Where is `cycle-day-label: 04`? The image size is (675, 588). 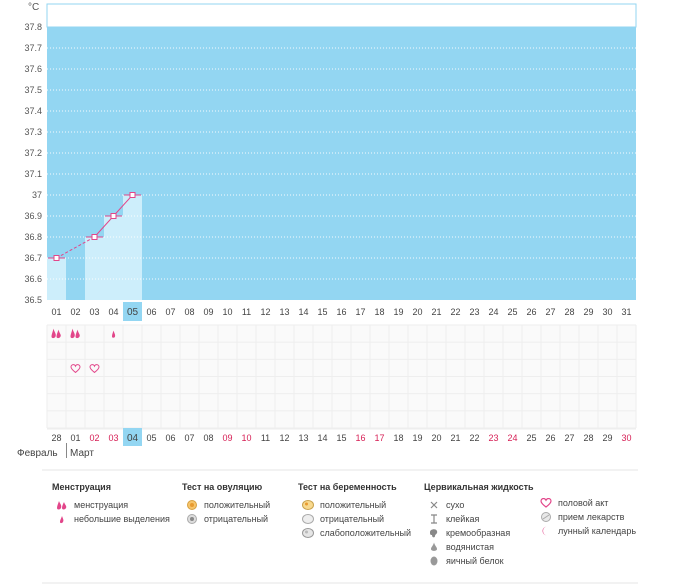
cycle-day-label: 04 is located at coordinates (113, 312).